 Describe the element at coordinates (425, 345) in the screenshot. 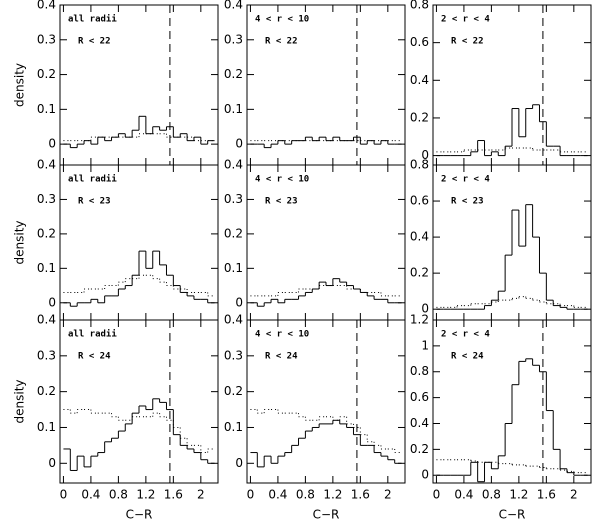

I see `y-tick-label: 1` at that location.